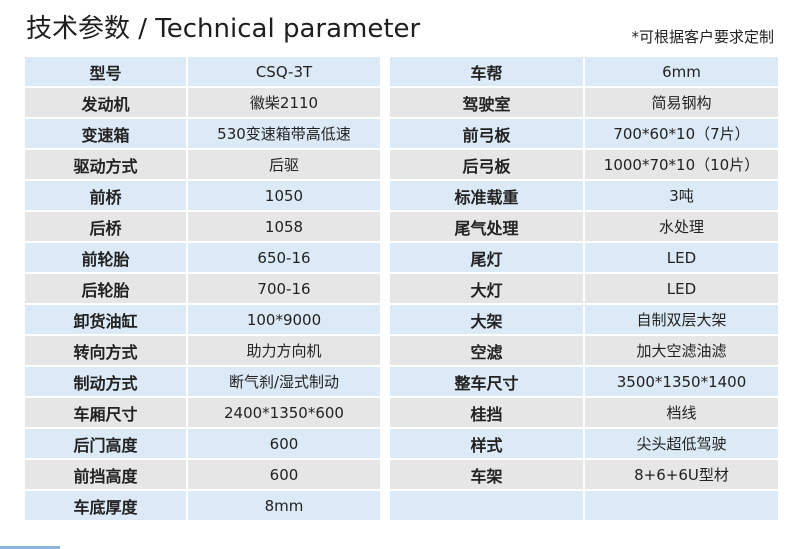  I want to click on spec-row: 转向方式 助力方向机, so click(202, 351).